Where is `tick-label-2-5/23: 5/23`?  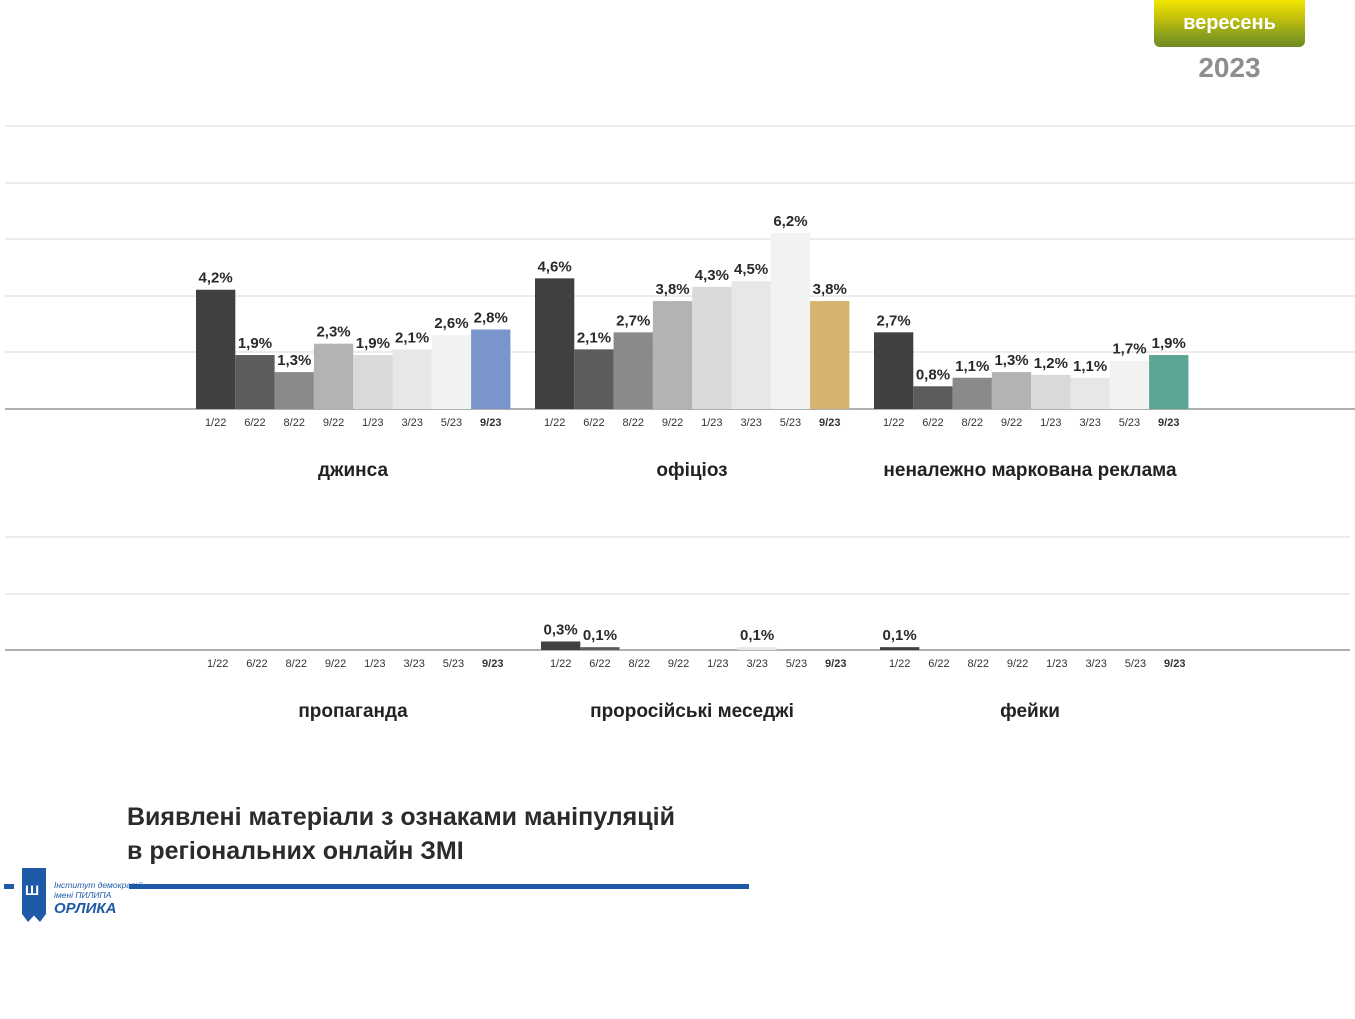 tick-label-2-5/23: 5/23 is located at coordinates (1129, 423).